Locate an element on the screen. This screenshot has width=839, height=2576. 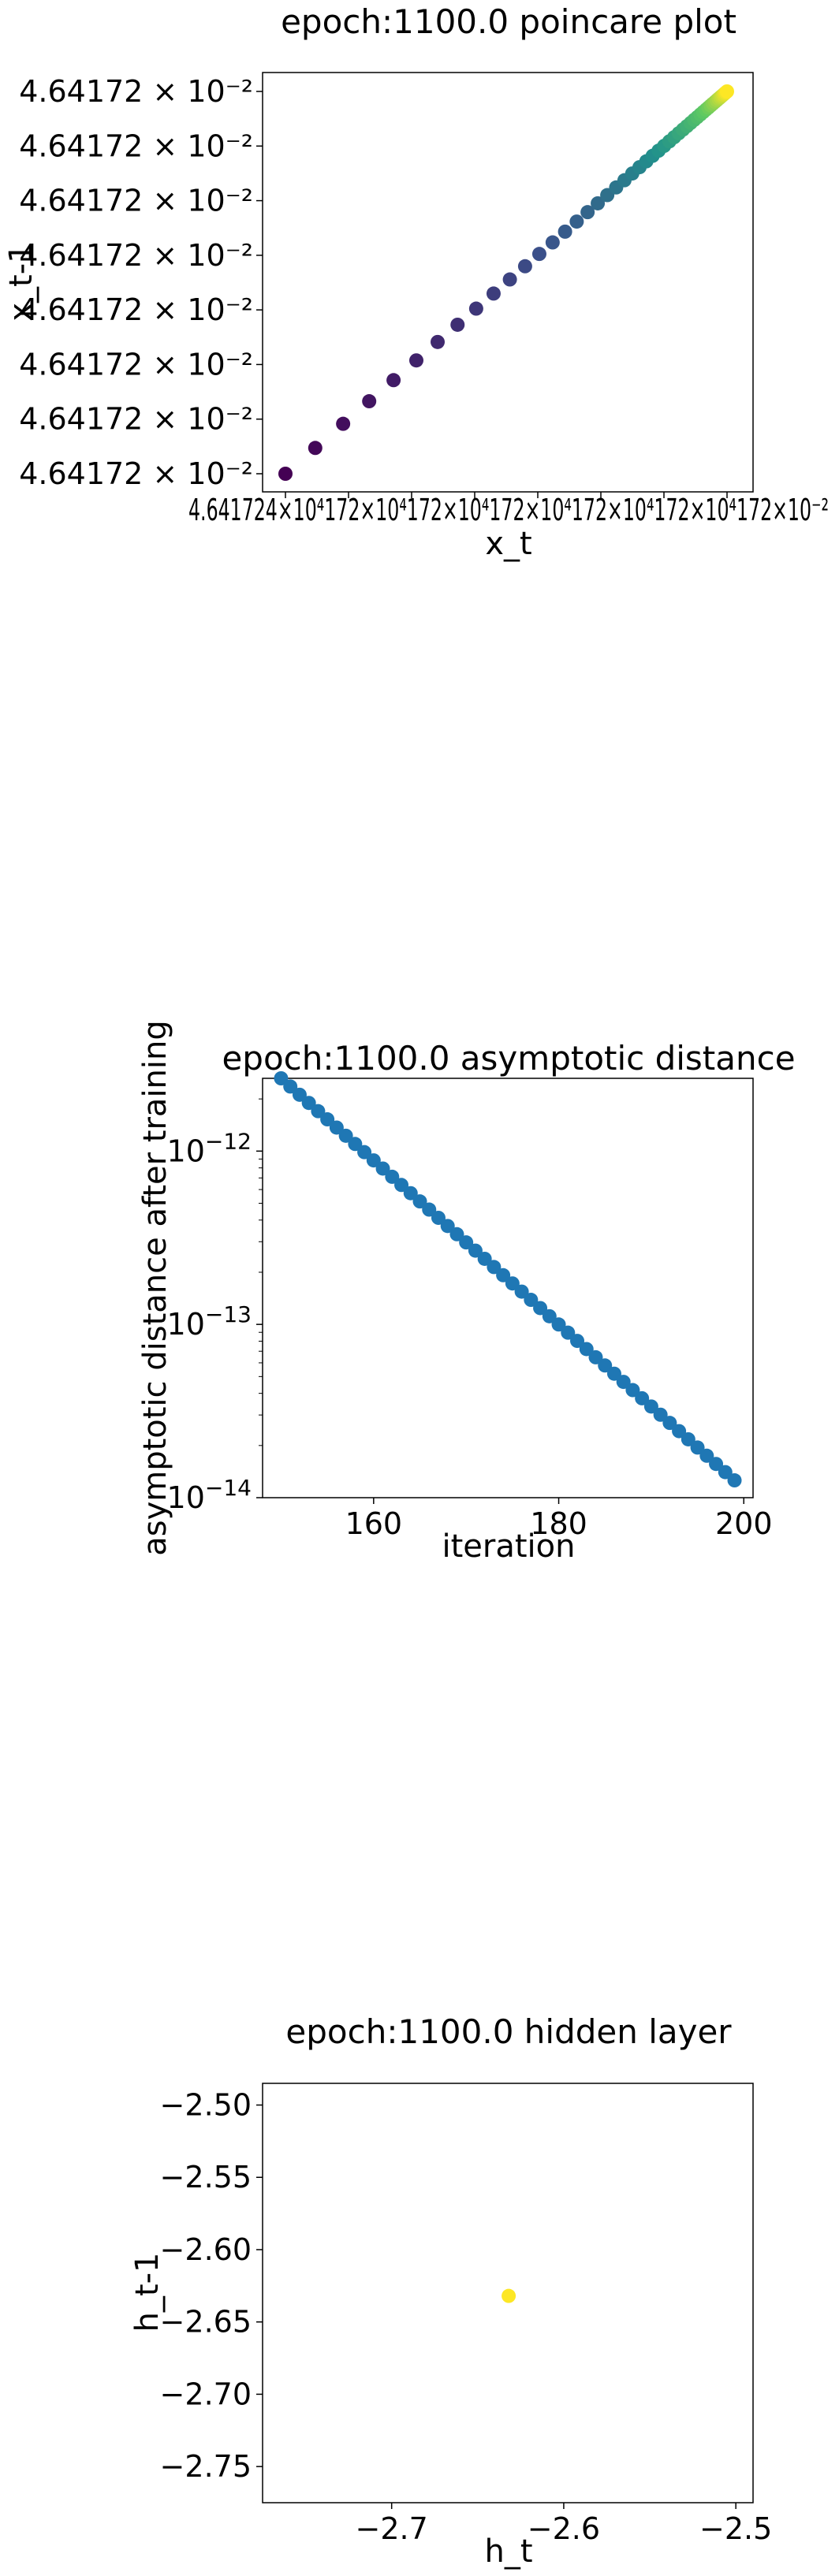
hidden-layer-y-tick-label: −2.75 is located at coordinates (206, 2466).